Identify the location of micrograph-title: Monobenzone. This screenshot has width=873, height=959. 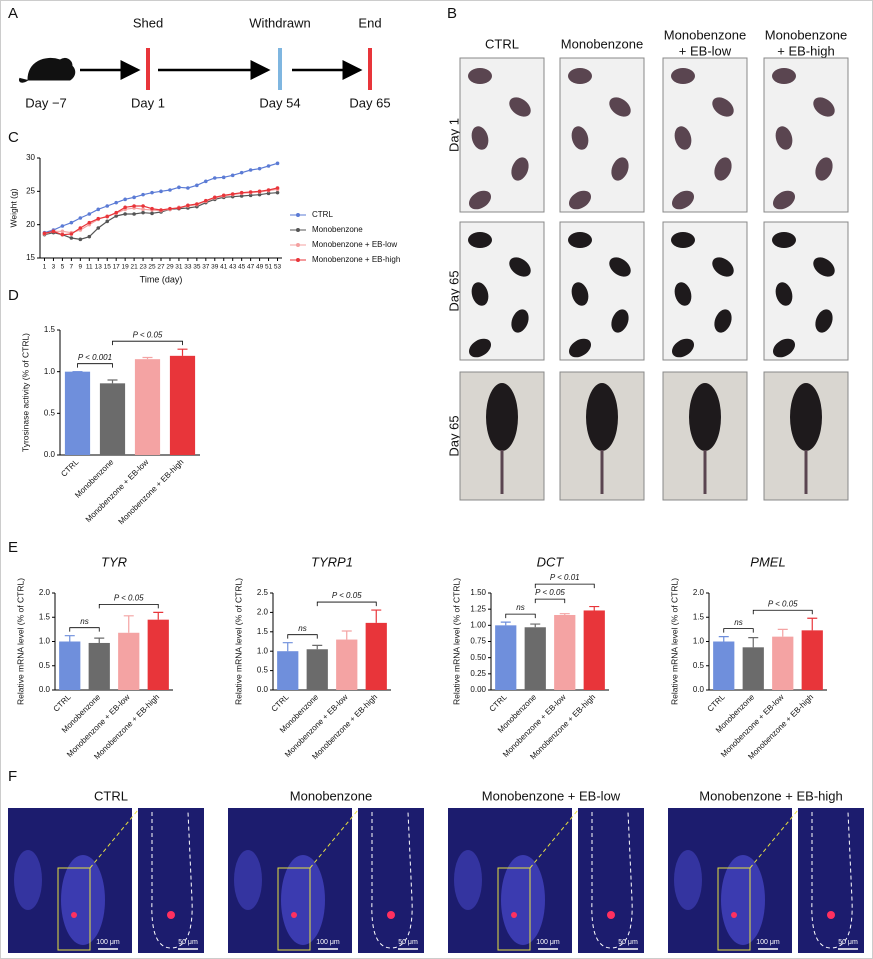
(331, 795).